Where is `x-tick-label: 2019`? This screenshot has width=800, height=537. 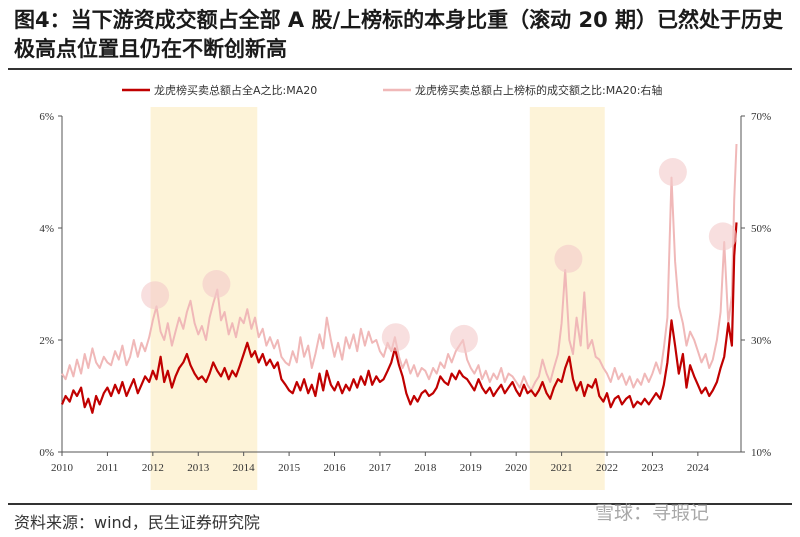
x-tick-label: 2019 is located at coordinates (471, 468).